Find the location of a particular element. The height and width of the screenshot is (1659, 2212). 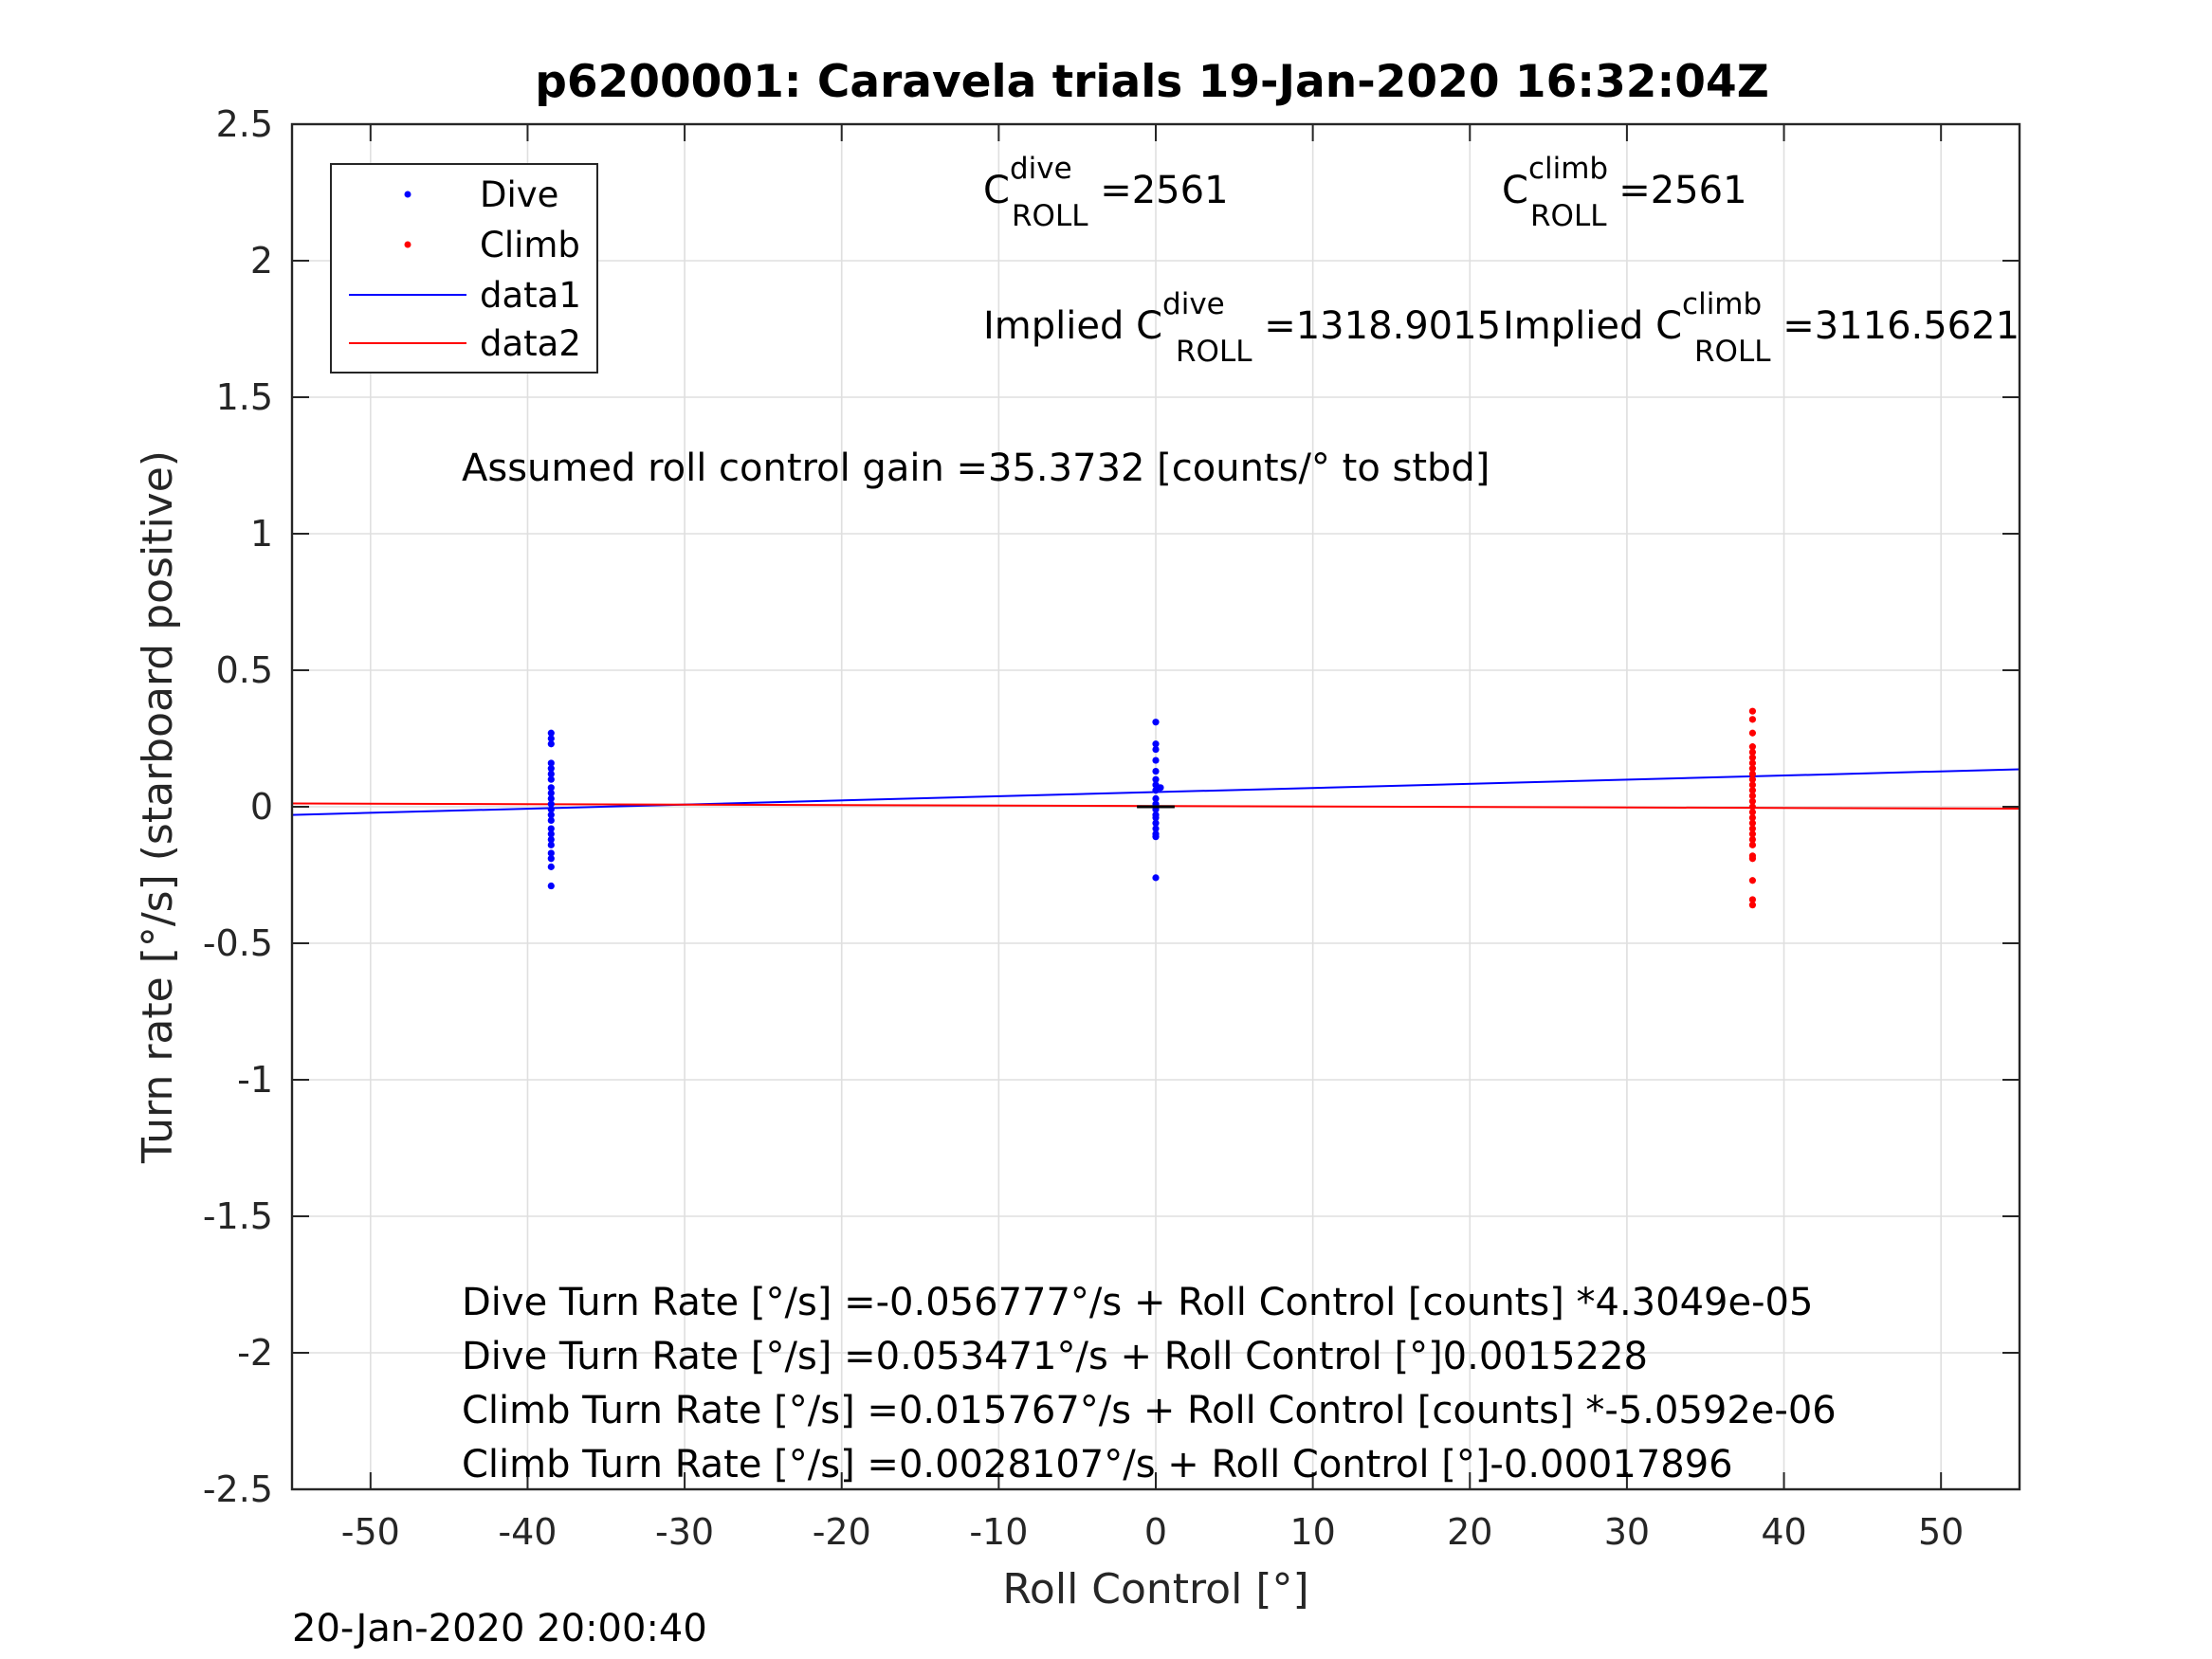

y-tick-label: 0 is located at coordinates (261, 807).